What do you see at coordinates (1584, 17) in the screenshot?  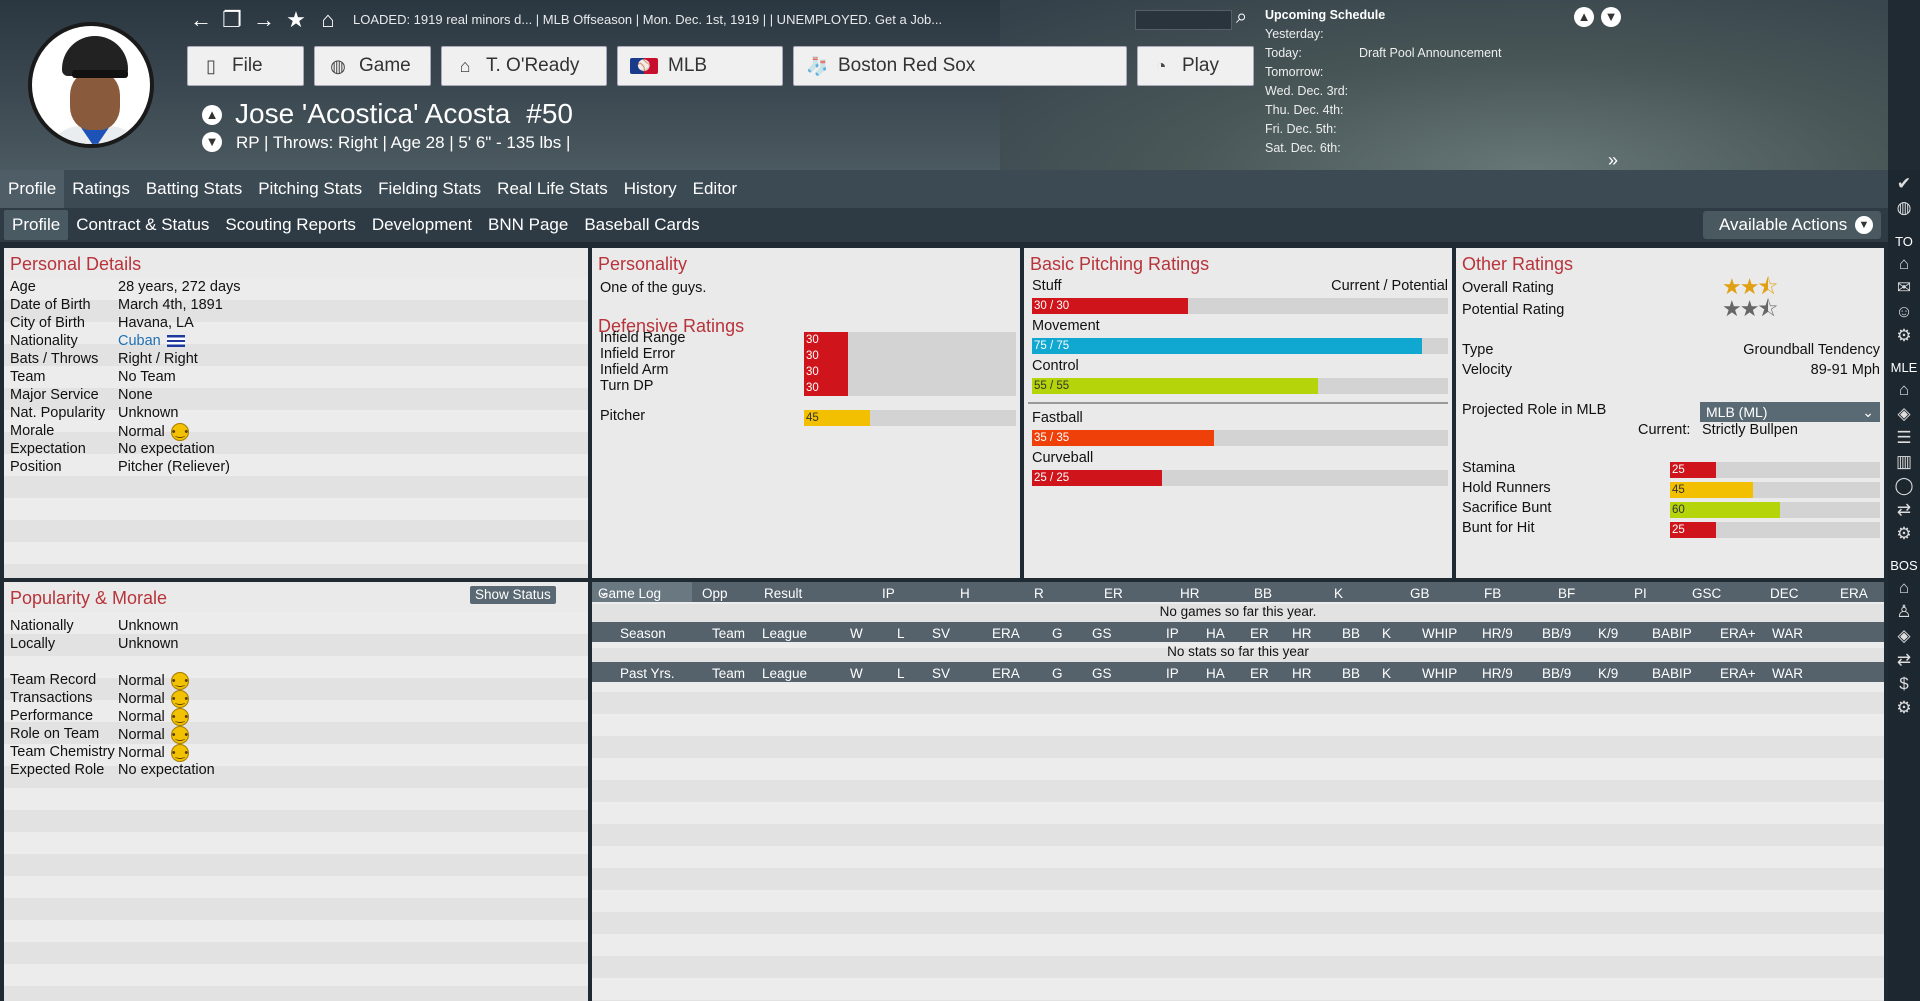 I see `schedule-up-icon: ▲` at bounding box center [1584, 17].